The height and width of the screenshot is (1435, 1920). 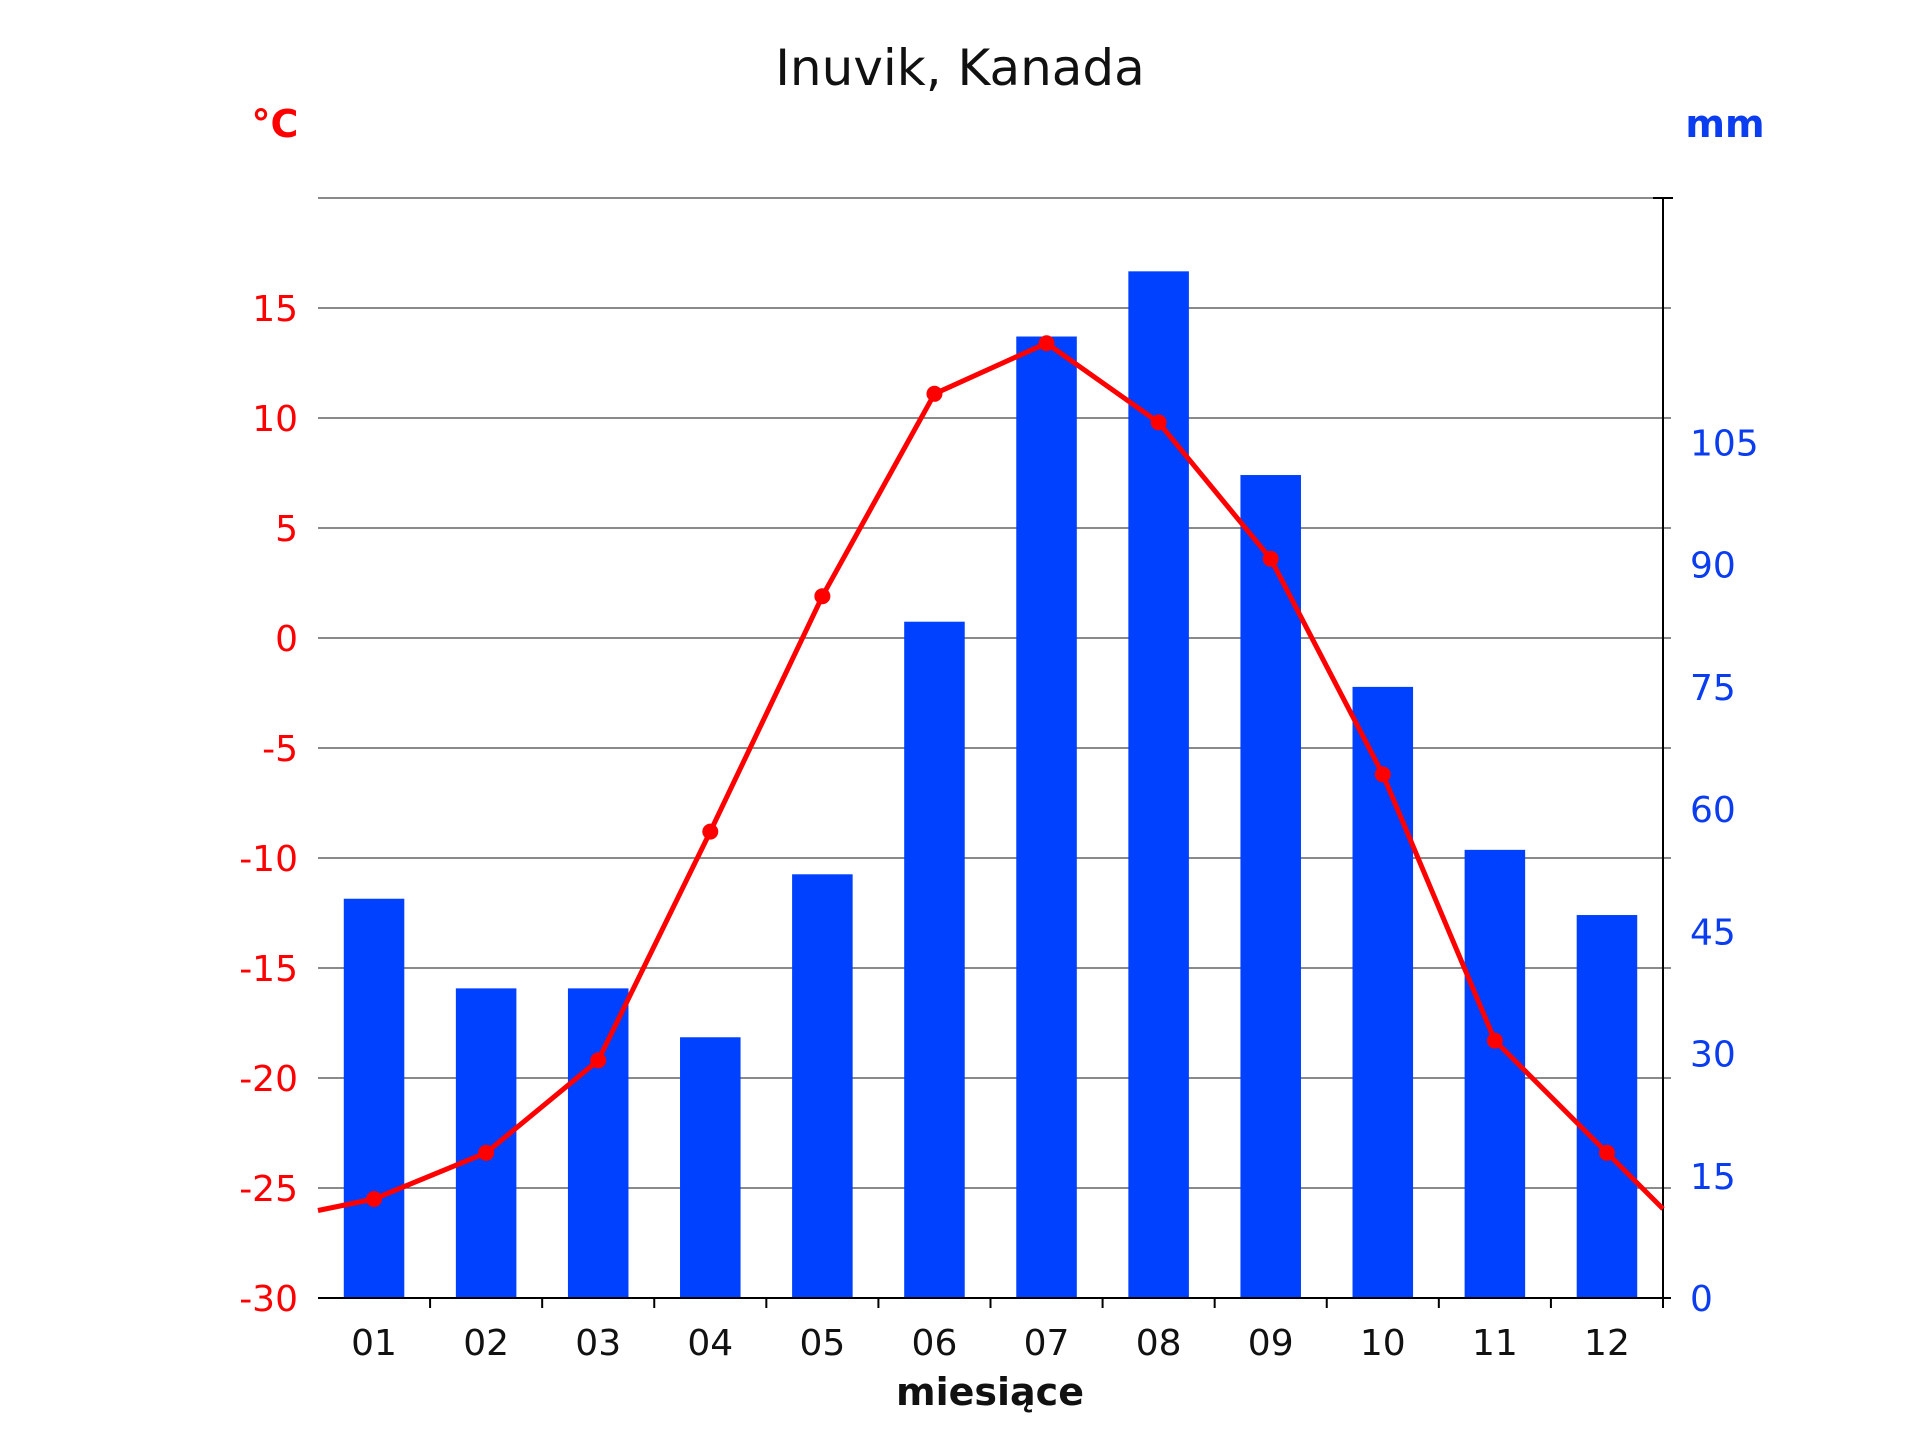 What do you see at coordinates (268, 1079) in the screenshot?
I see `y-left-tick-label: -20` at bounding box center [268, 1079].